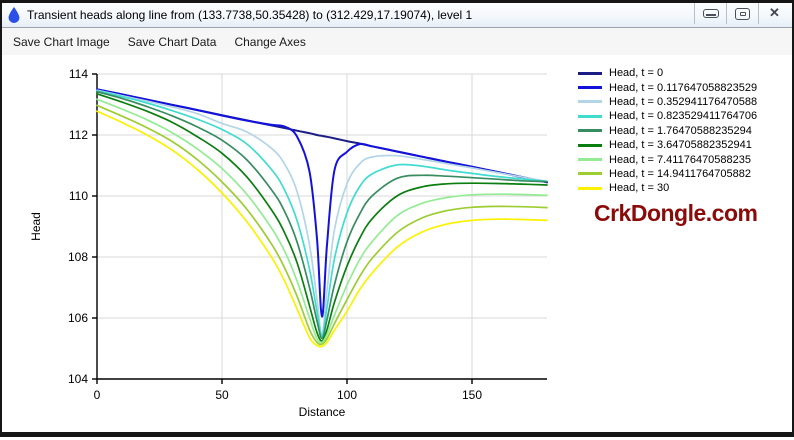 Image resolution: width=794 pixels, height=440 pixels. What do you see at coordinates (97, 395) in the screenshot?
I see `x-tick-label: 0` at bounding box center [97, 395].